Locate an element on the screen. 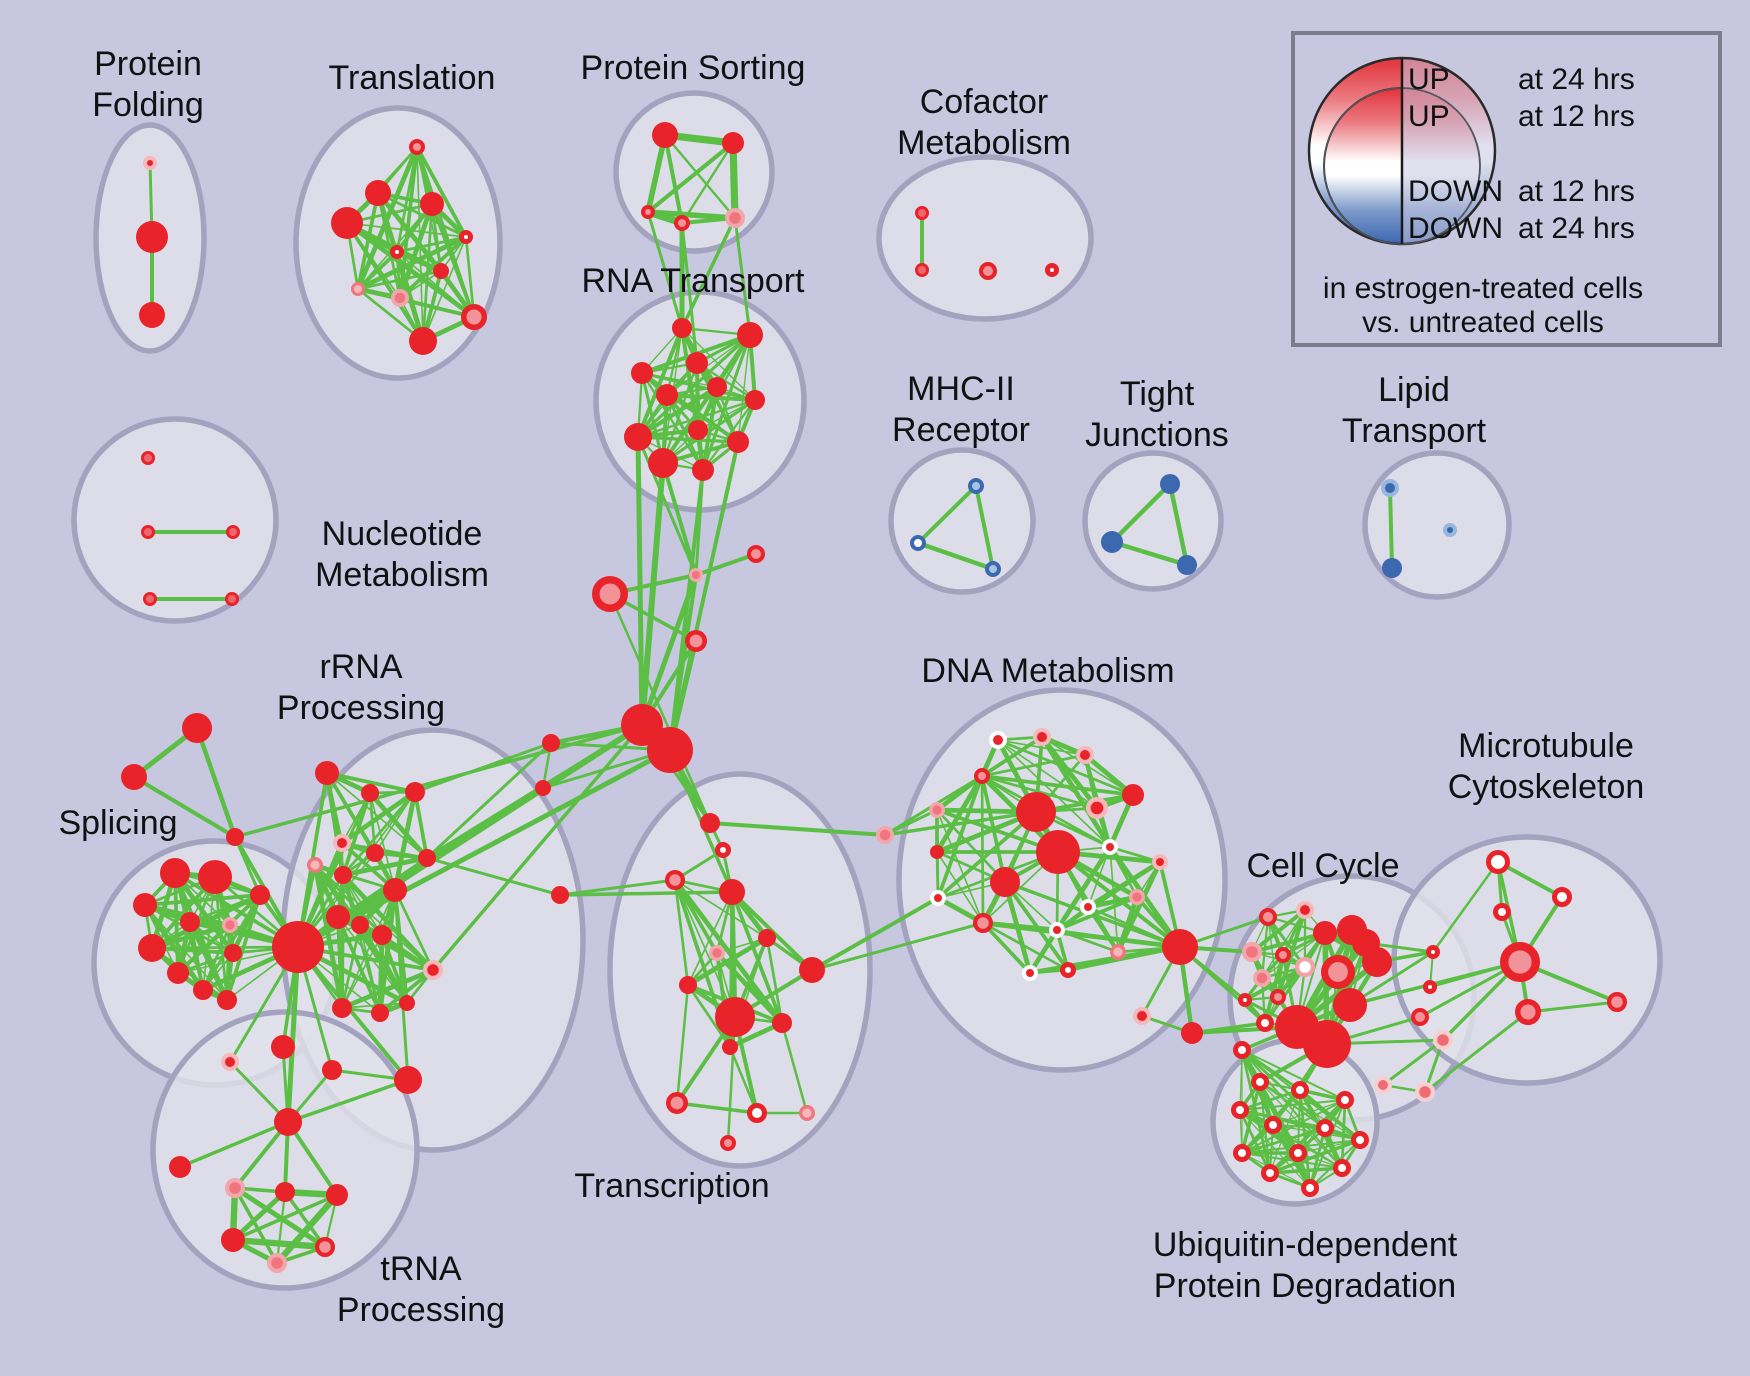  cluster-label-mhc-ii-receptor: Receptor is located at coordinates (961, 430).